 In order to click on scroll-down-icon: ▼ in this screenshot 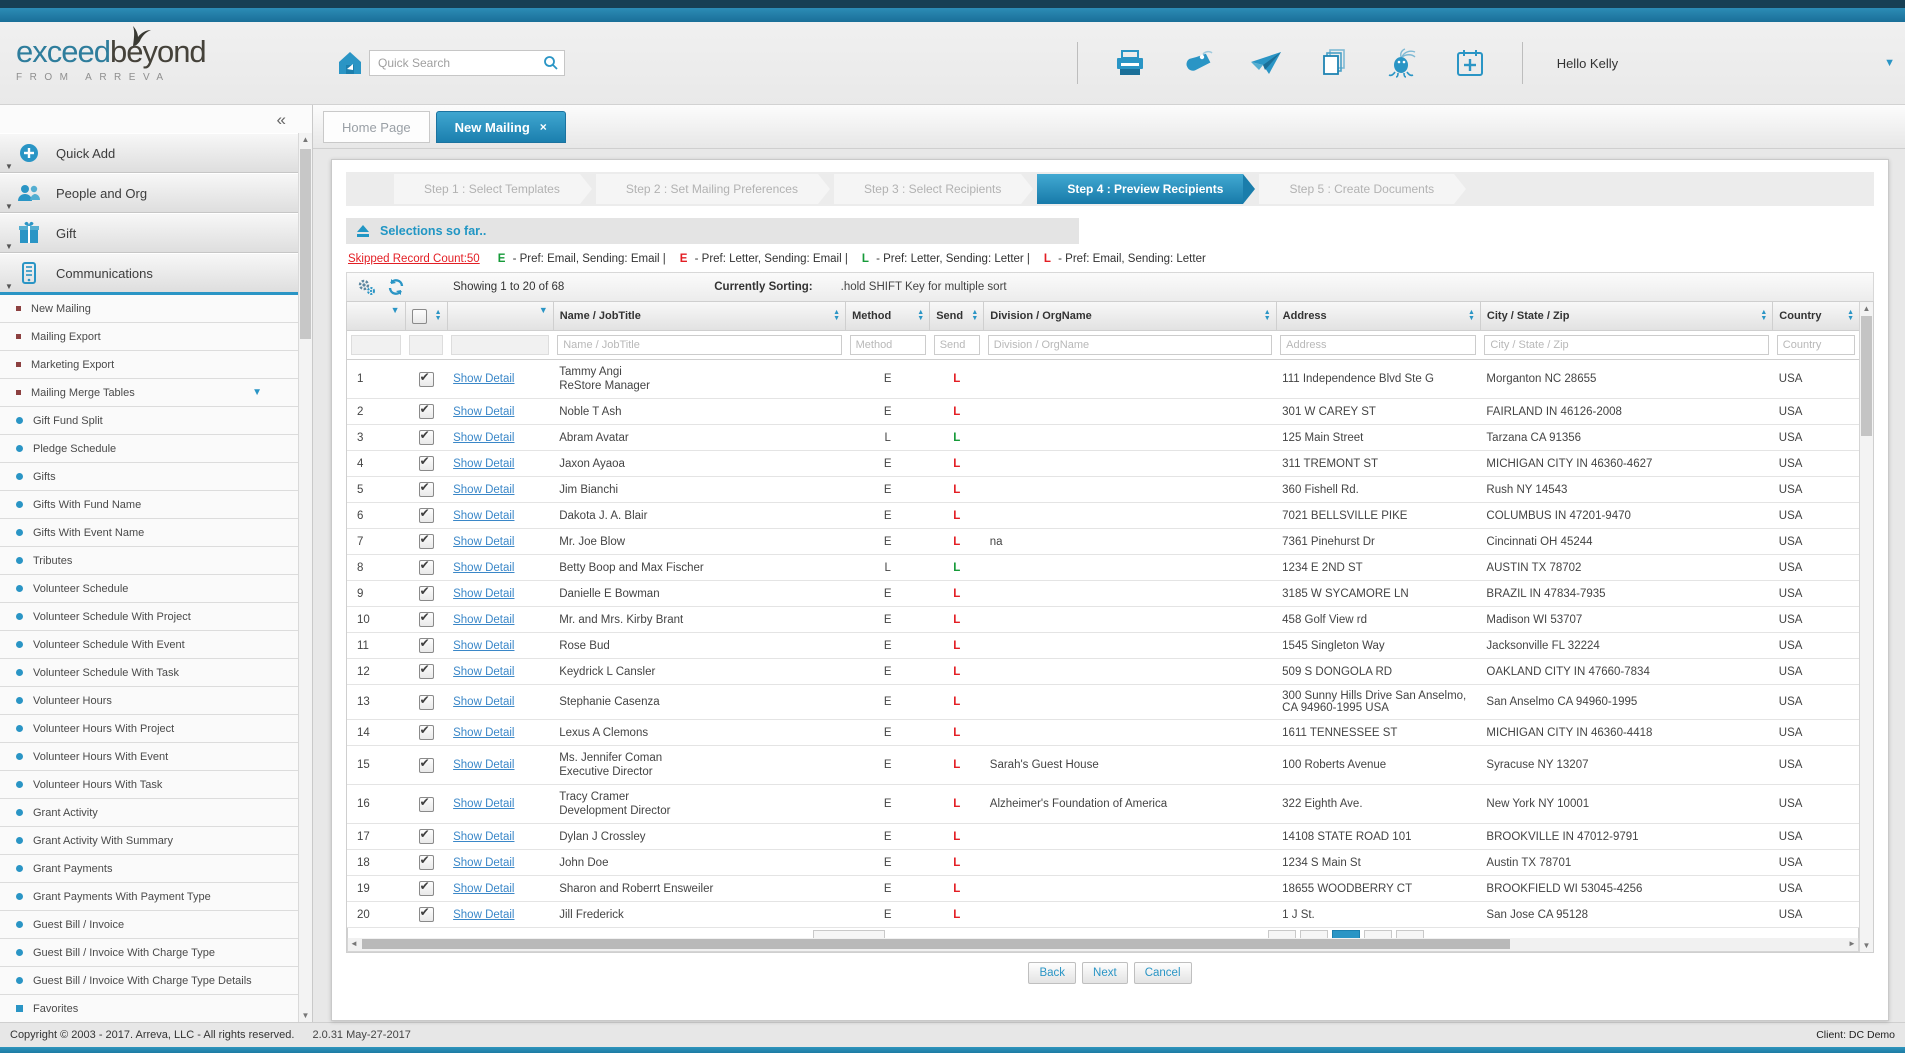, I will do `click(305, 1015)`.